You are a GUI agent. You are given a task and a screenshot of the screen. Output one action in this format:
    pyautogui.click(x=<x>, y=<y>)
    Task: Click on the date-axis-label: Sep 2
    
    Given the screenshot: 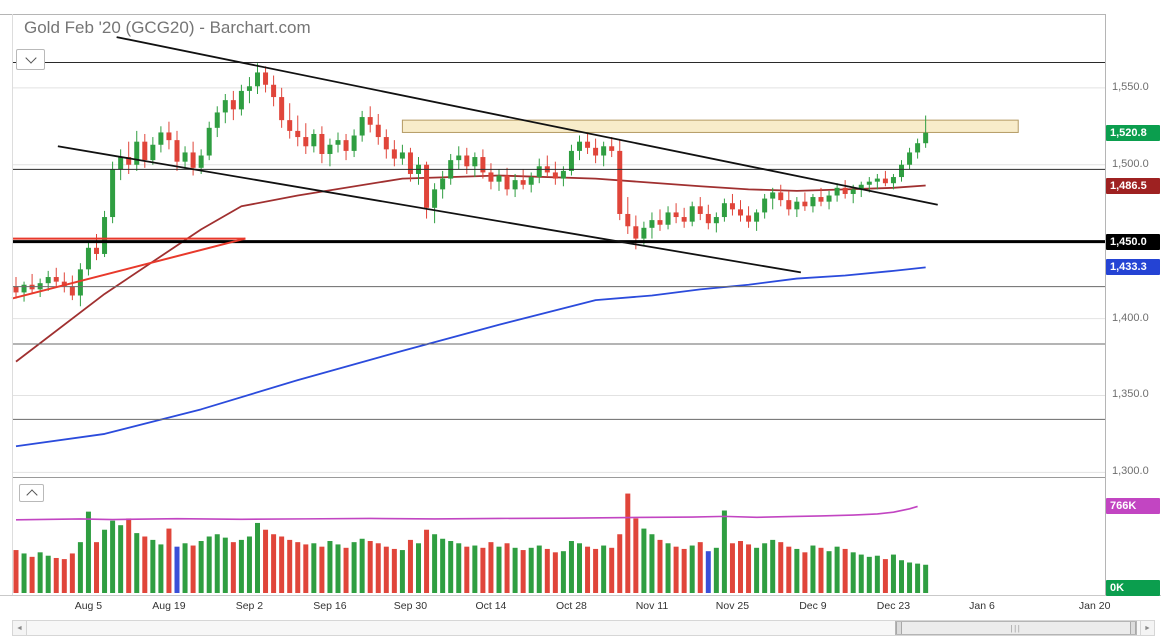 What is the action you would take?
    pyautogui.click(x=249, y=606)
    